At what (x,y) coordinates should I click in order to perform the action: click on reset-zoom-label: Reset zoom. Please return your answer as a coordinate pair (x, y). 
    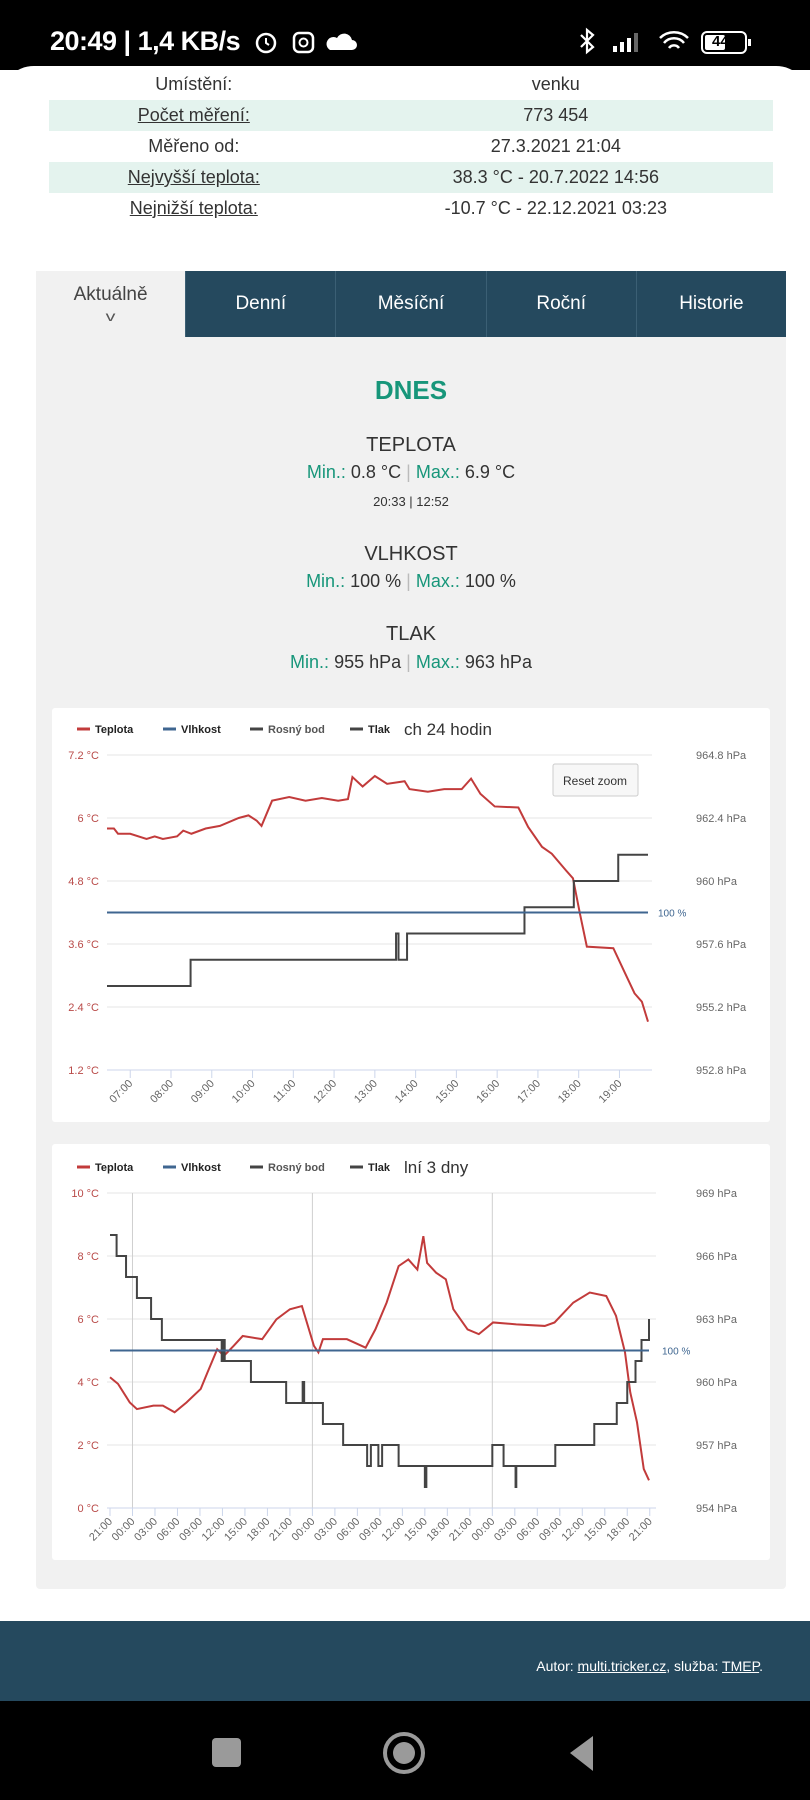
    Looking at the image, I should click on (595, 781).